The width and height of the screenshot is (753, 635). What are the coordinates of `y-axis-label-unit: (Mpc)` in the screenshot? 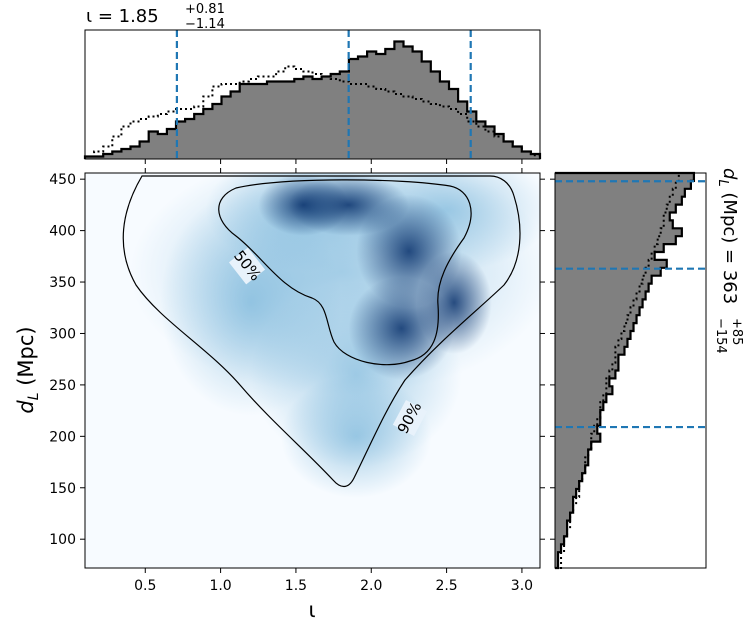 It's located at (26, 359).